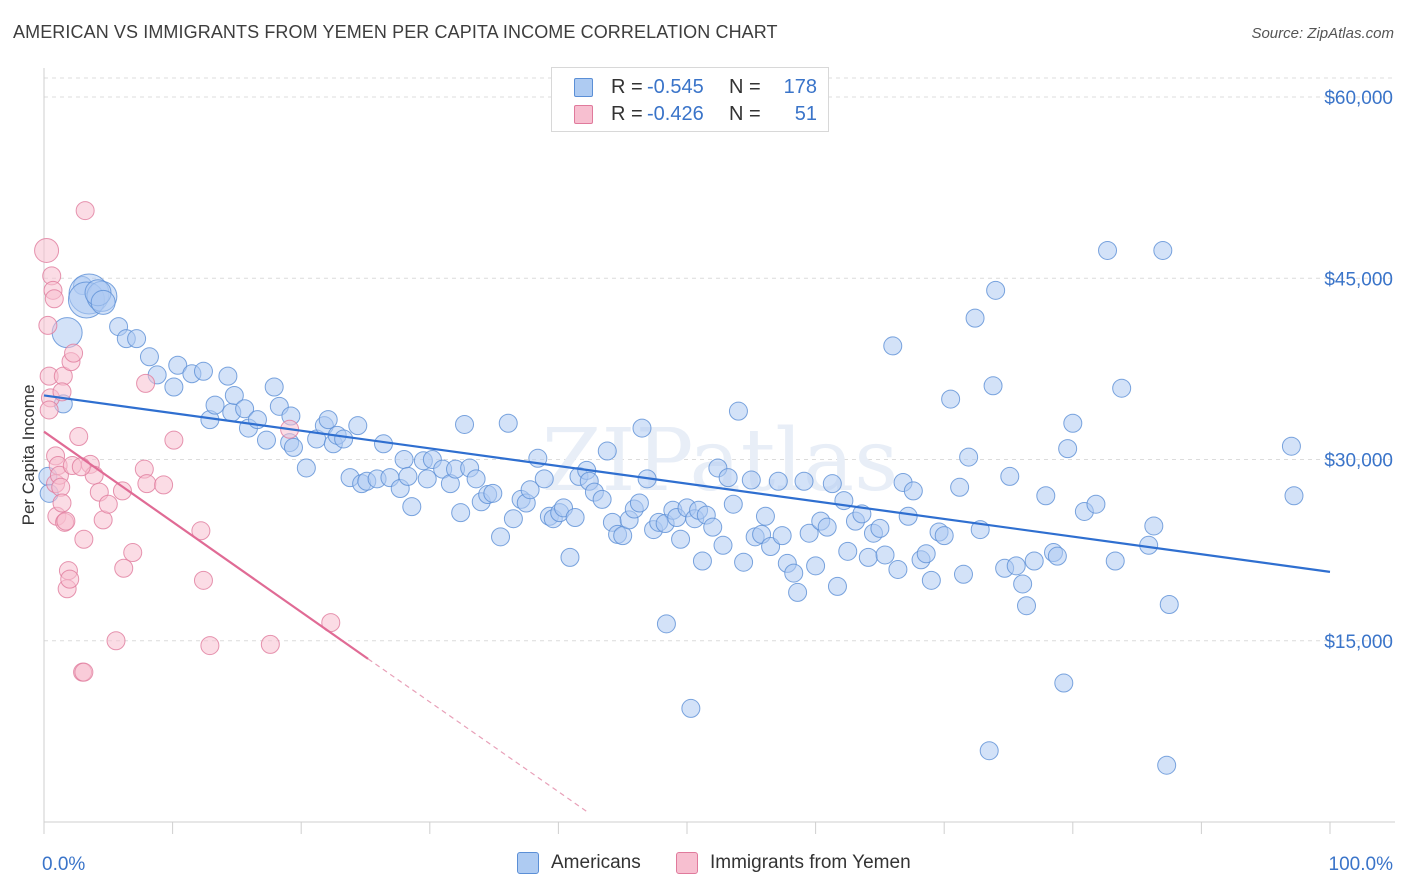  Describe the element at coordinates (187, 441) in the screenshot. I see `series-yemen` at that location.